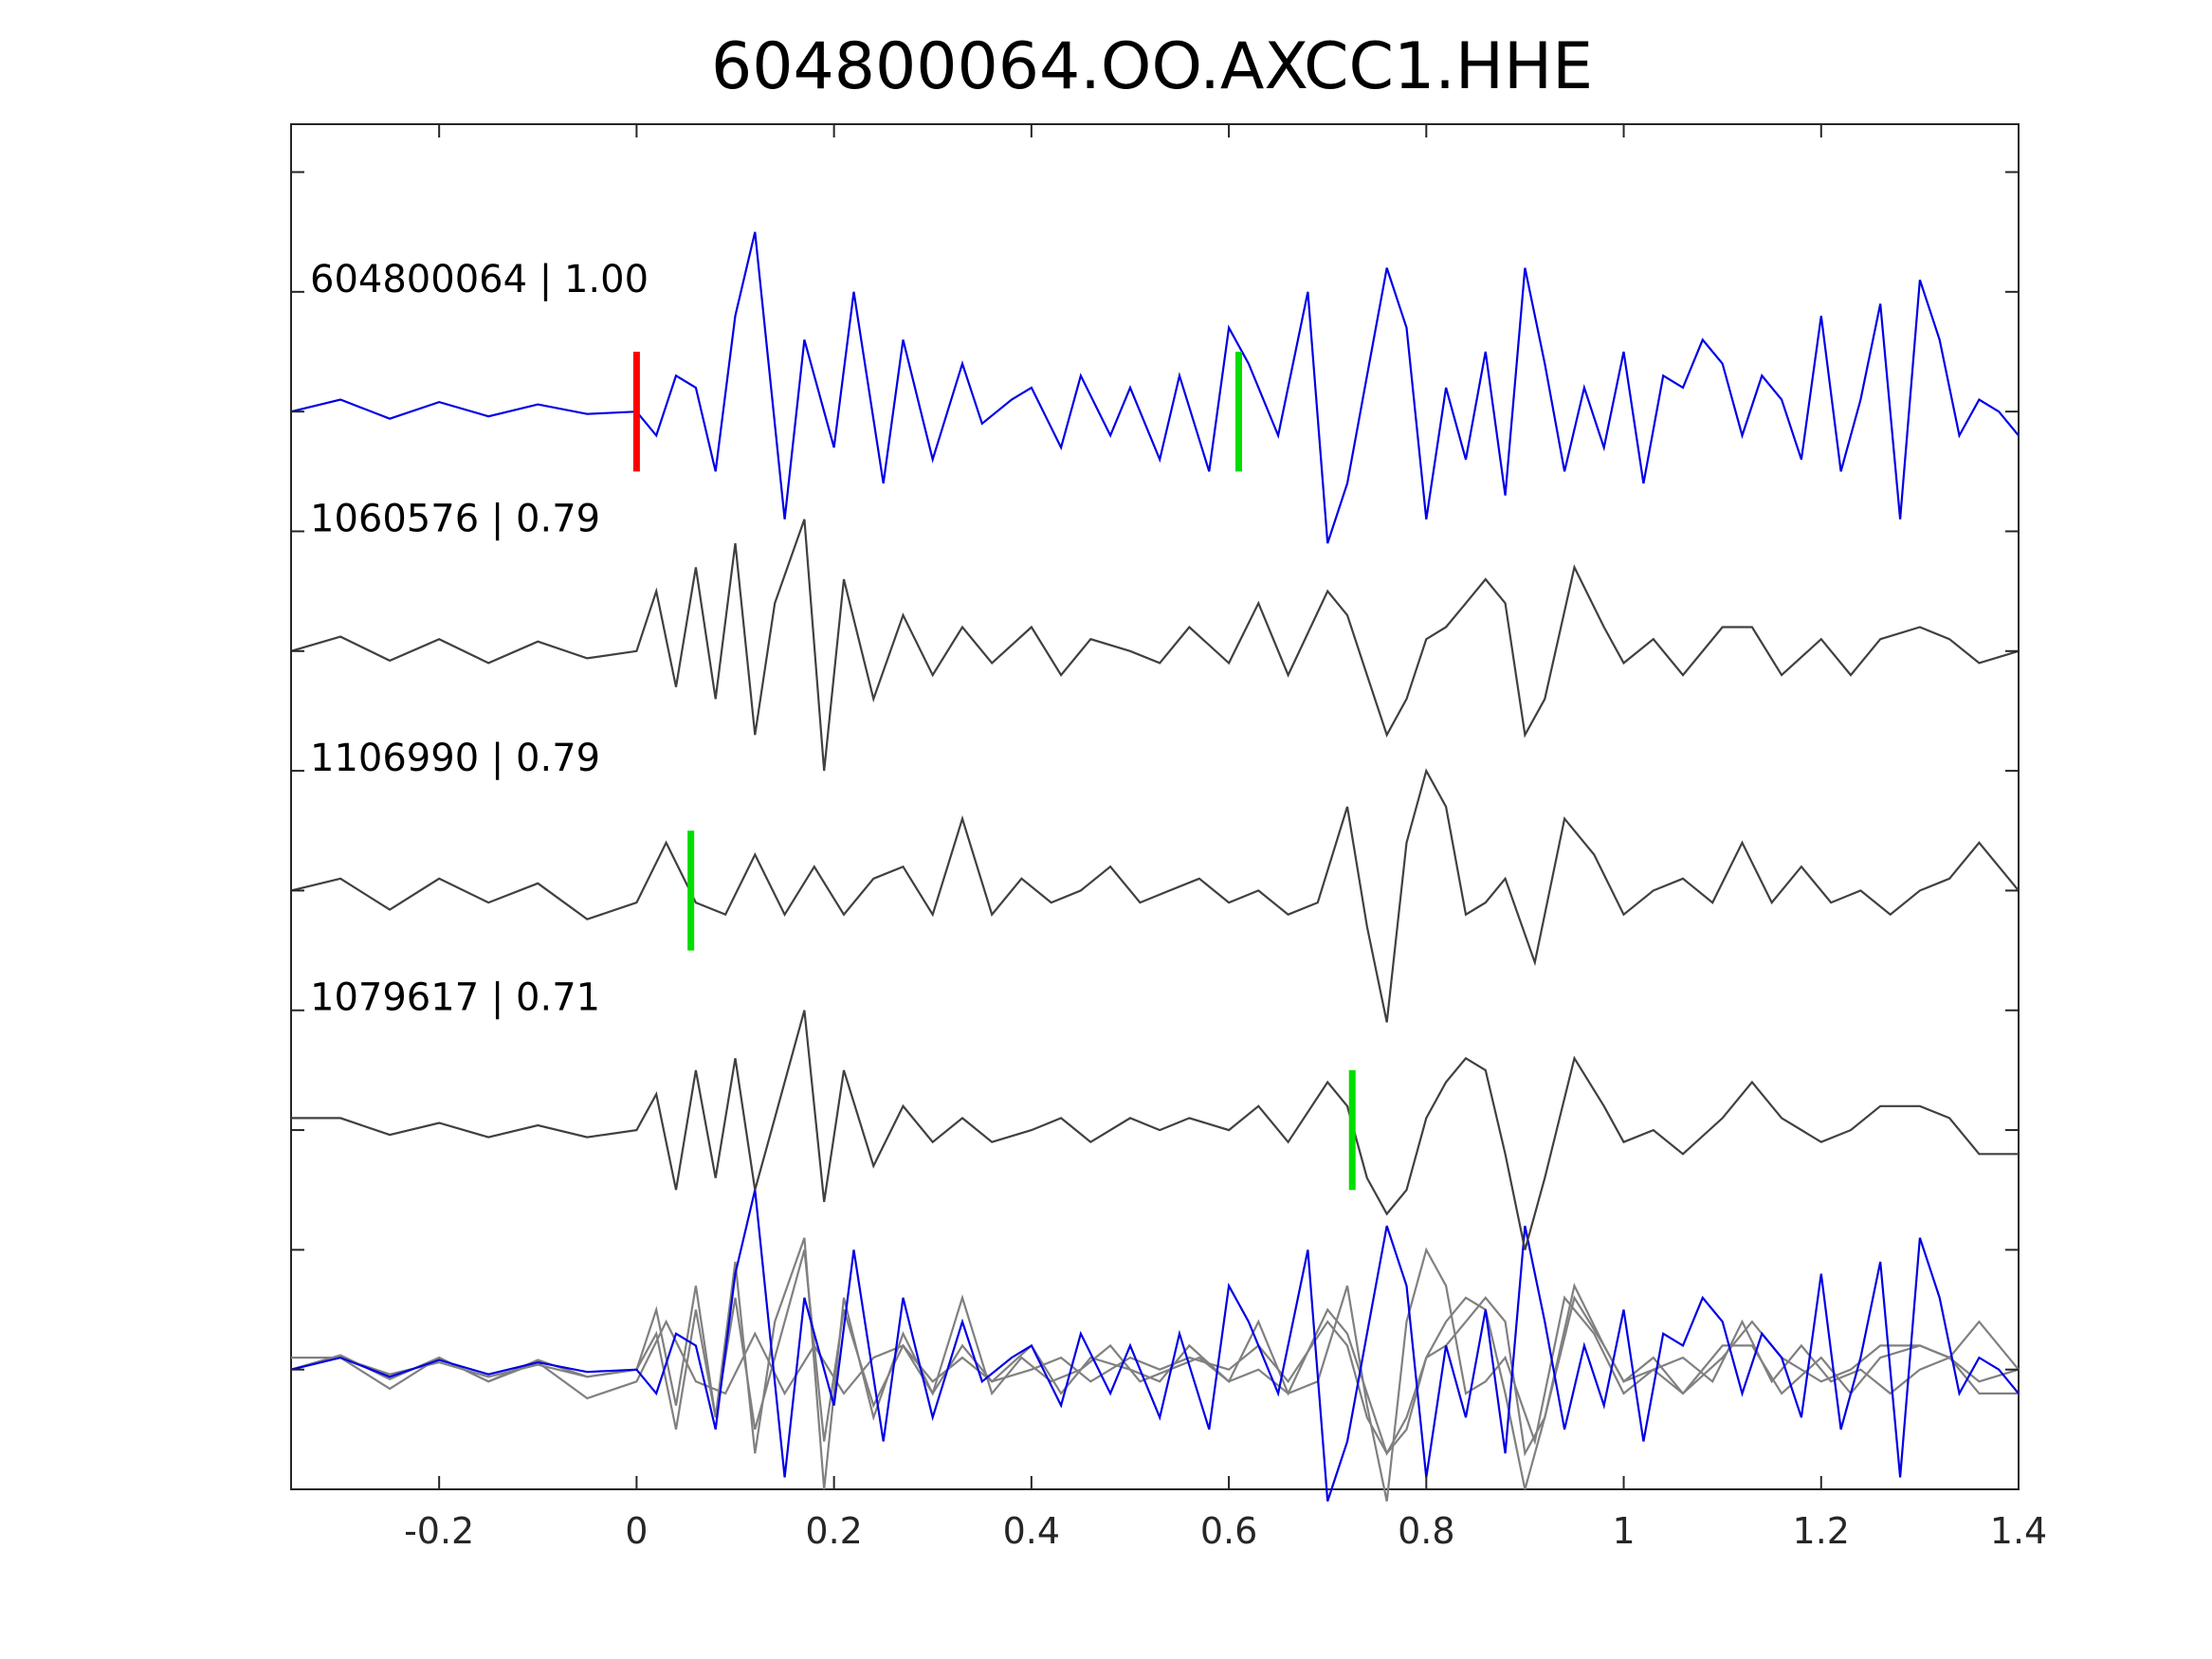 This screenshot has width=2212, height=1659. Describe the element at coordinates (833, 1531) in the screenshot. I see `x-tick-label: 0.2` at that location.